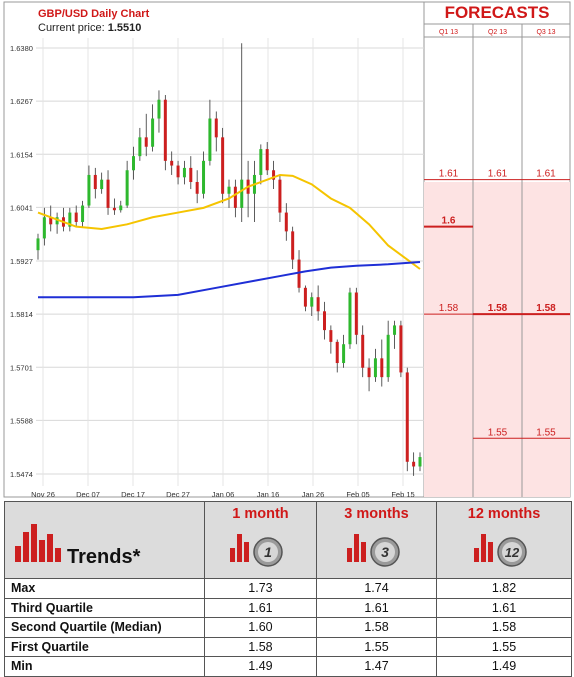 The width and height of the screenshot is (574, 677). I want to click on period-2-label: 3 months, so click(376, 514).